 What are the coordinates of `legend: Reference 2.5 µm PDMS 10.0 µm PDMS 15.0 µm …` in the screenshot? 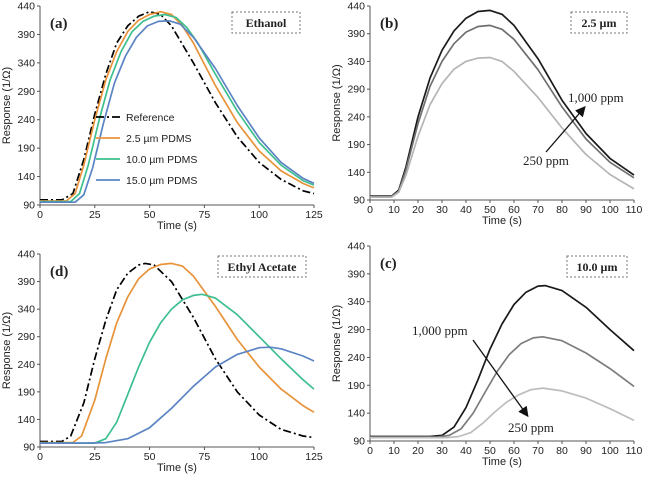 It's located at (146, 149).